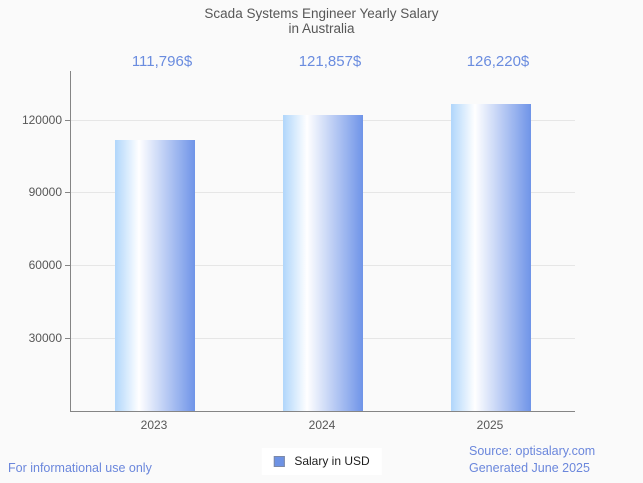 The image size is (643, 483). Describe the element at coordinates (323, 263) in the screenshot. I see `bar-2024` at that location.